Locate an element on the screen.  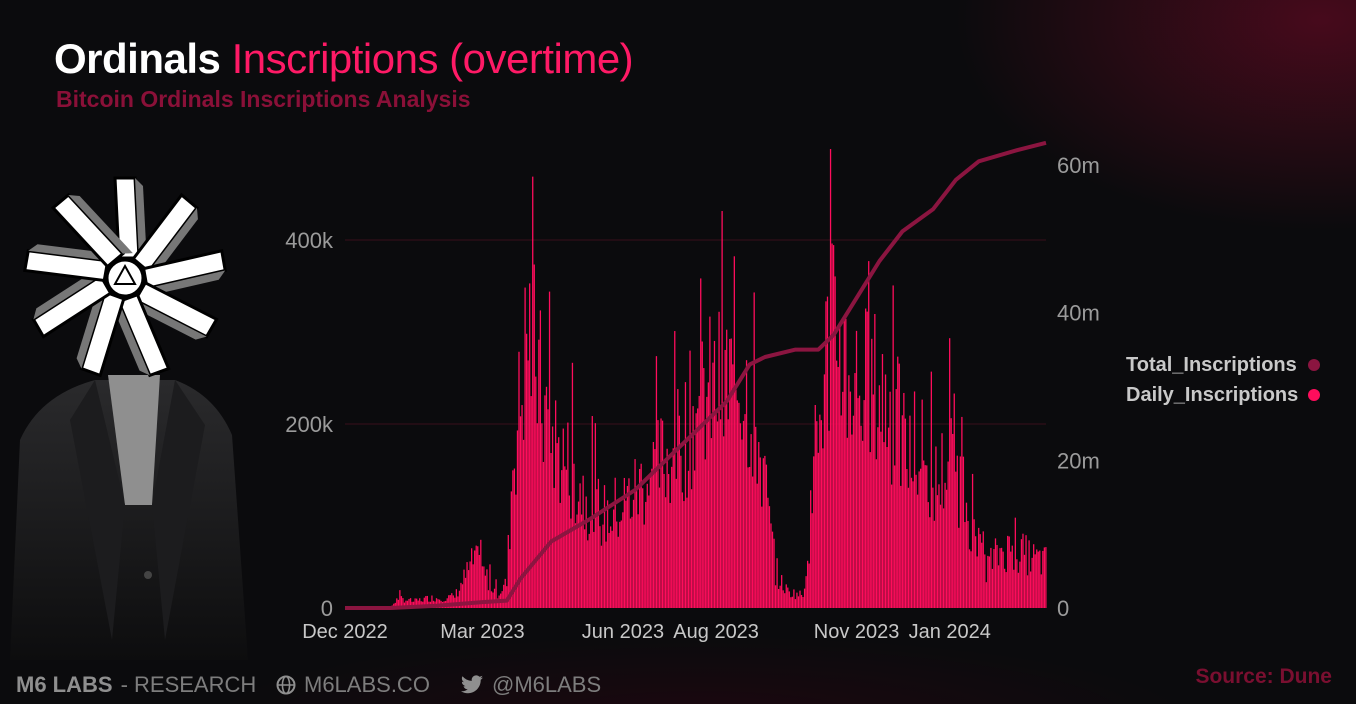
x-tick-label: Jan 2024 is located at coordinates (950, 632).